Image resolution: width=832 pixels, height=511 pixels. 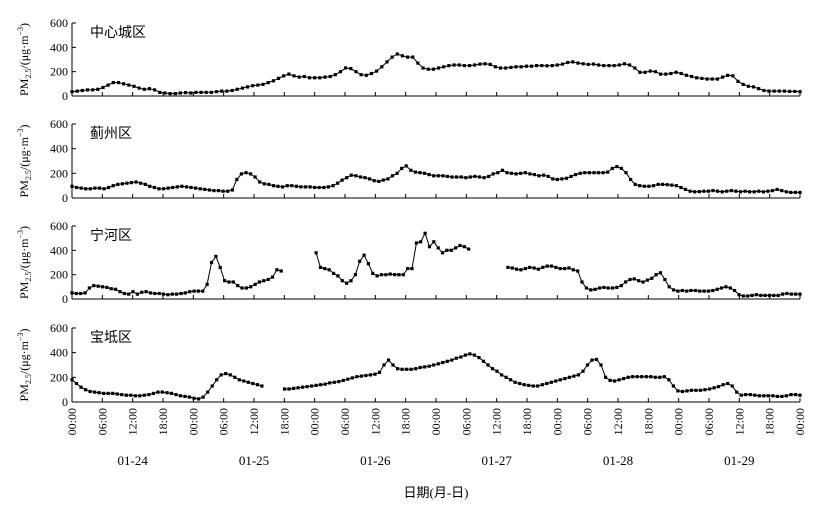 I want to click on y-axis-label-subscript: 2.5, so click(x=28, y=74).